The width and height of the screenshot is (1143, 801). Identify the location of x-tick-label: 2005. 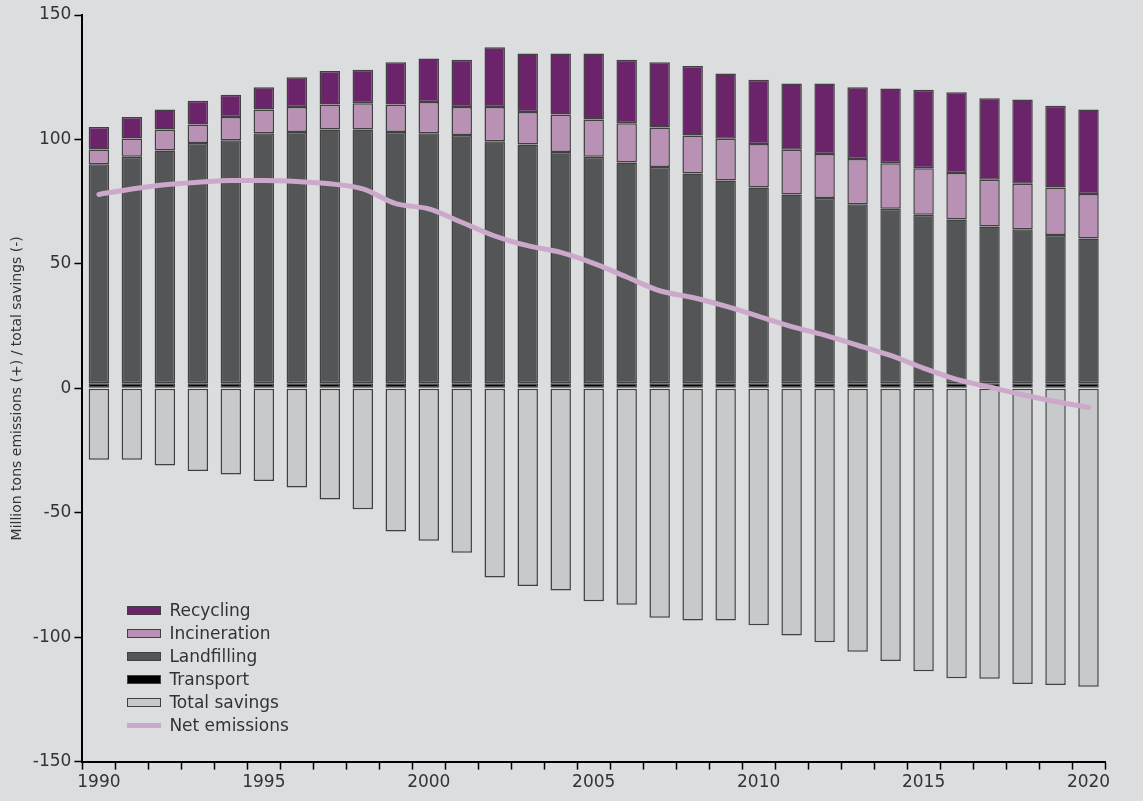
(594, 781).